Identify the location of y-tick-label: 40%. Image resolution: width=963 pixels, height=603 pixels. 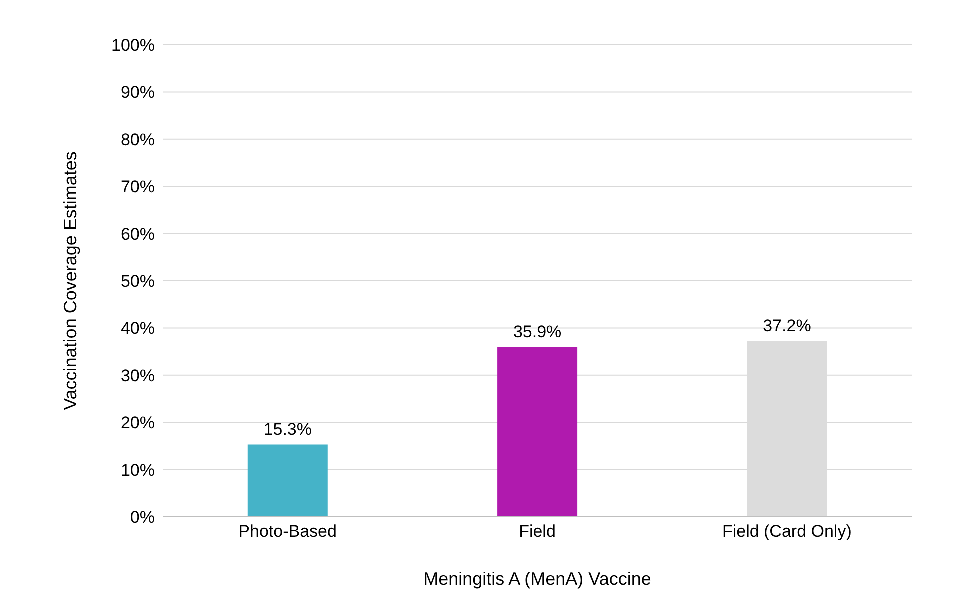
(137, 328).